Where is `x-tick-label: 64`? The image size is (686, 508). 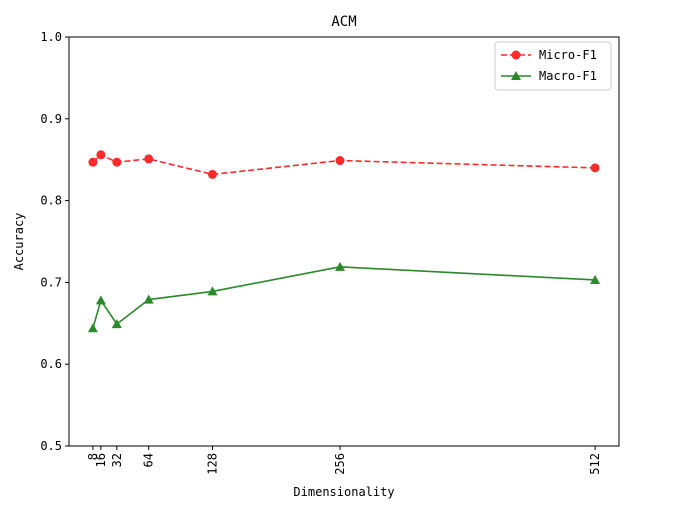 x-tick-label: 64 is located at coordinates (149, 460).